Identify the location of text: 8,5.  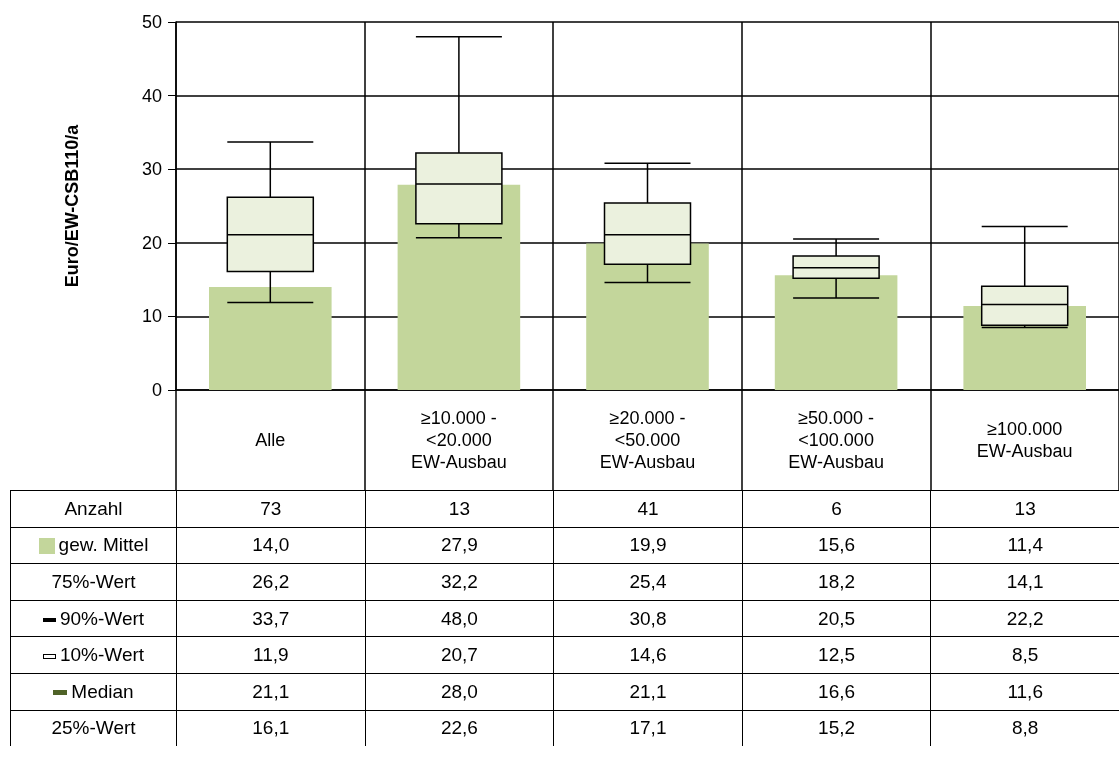
(1024, 654).